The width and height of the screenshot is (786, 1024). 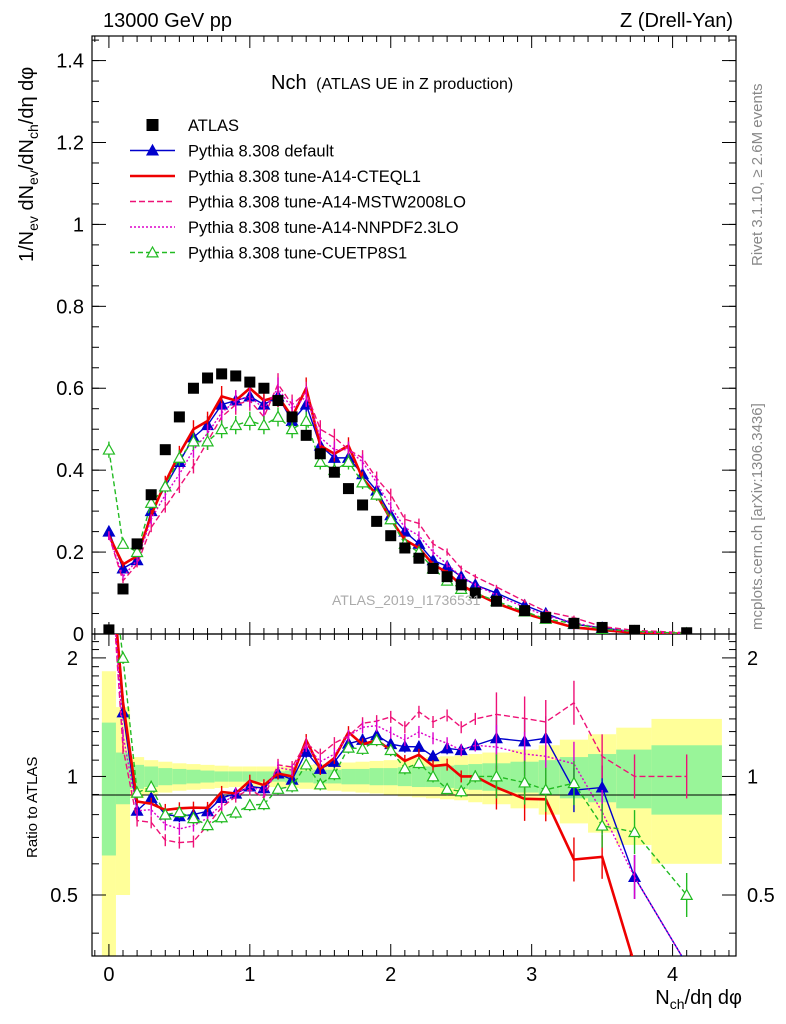 What do you see at coordinates (433, 755) in the screenshot?
I see `series-0-ratio-point` at bounding box center [433, 755].